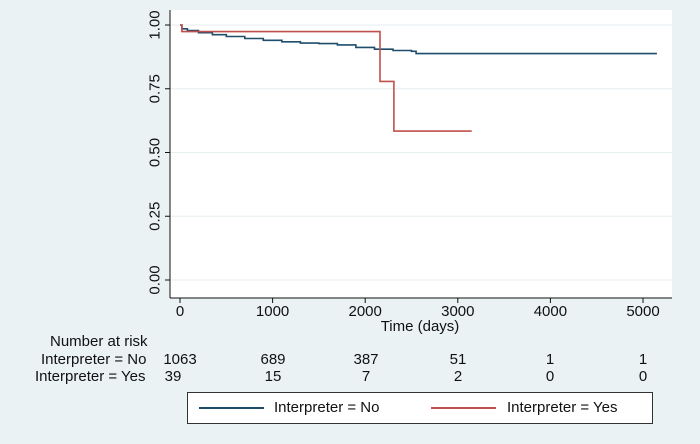 The width and height of the screenshot is (700, 444). What do you see at coordinates (458, 376) in the screenshot?
I see `risk-cell-yes-t3000: 2` at bounding box center [458, 376].